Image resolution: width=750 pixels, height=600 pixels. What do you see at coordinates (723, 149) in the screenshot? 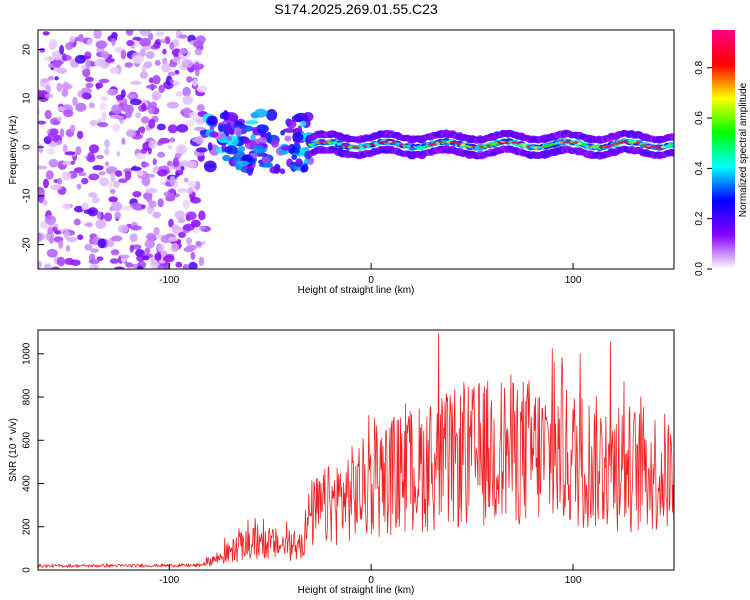
I see `colorbar-gradient` at bounding box center [723, 149].